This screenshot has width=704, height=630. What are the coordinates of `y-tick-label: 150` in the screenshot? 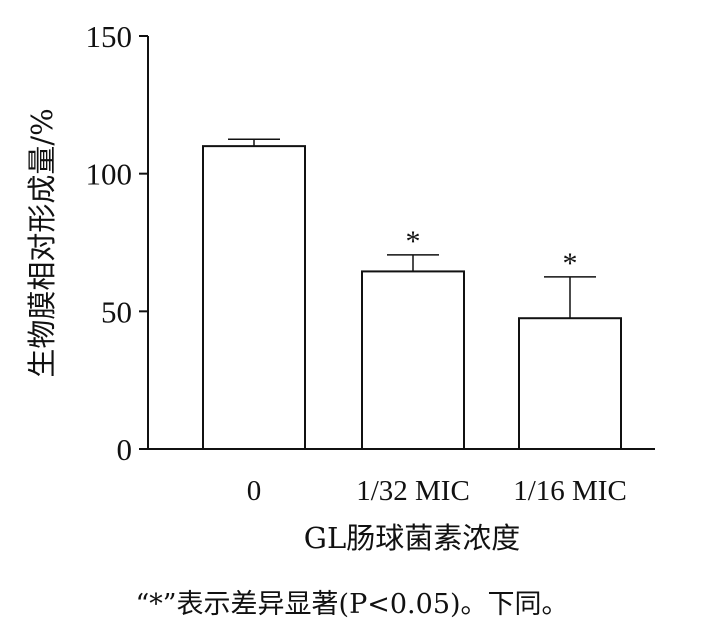 It's located at (109, 36).